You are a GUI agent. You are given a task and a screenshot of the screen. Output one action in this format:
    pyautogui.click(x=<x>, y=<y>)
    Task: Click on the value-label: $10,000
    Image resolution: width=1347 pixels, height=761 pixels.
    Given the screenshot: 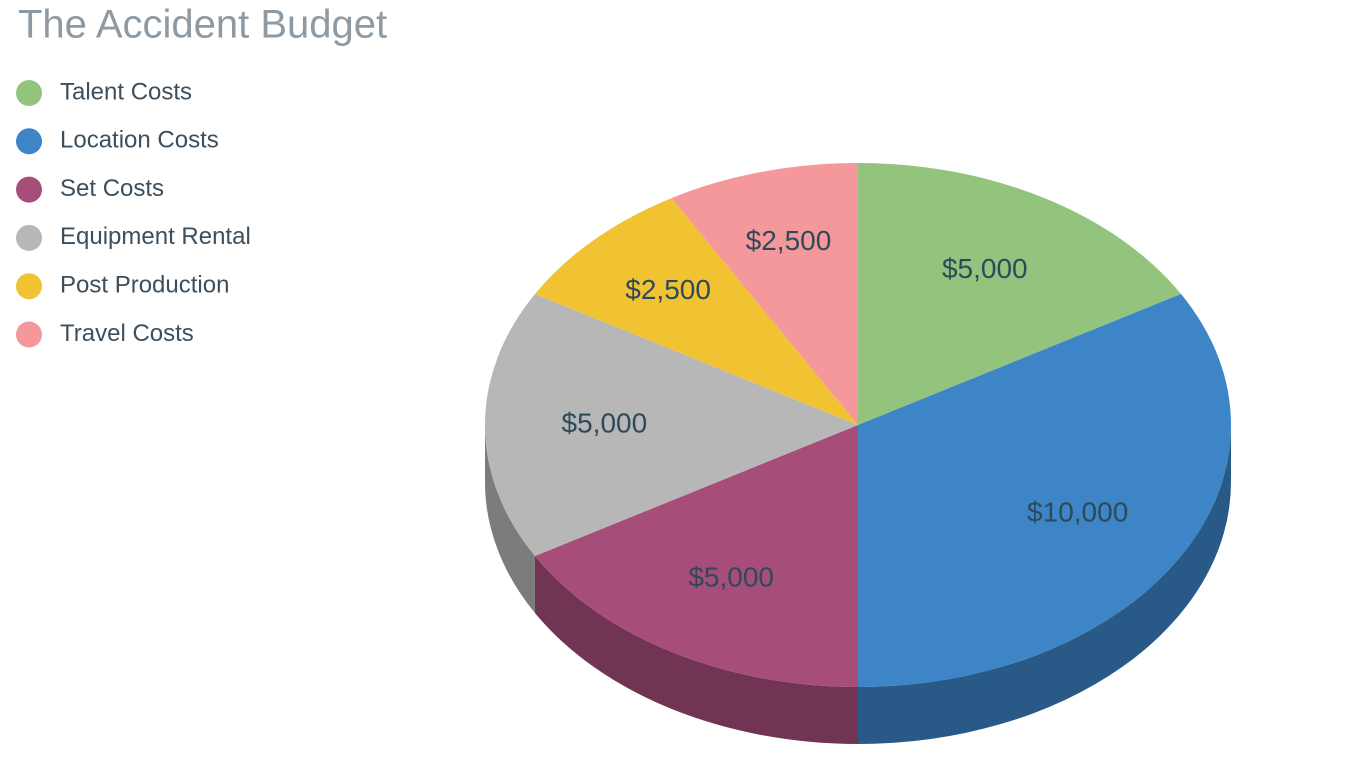 What is the action you would take?
    pyautogui.click(x=1077, y=511)
    